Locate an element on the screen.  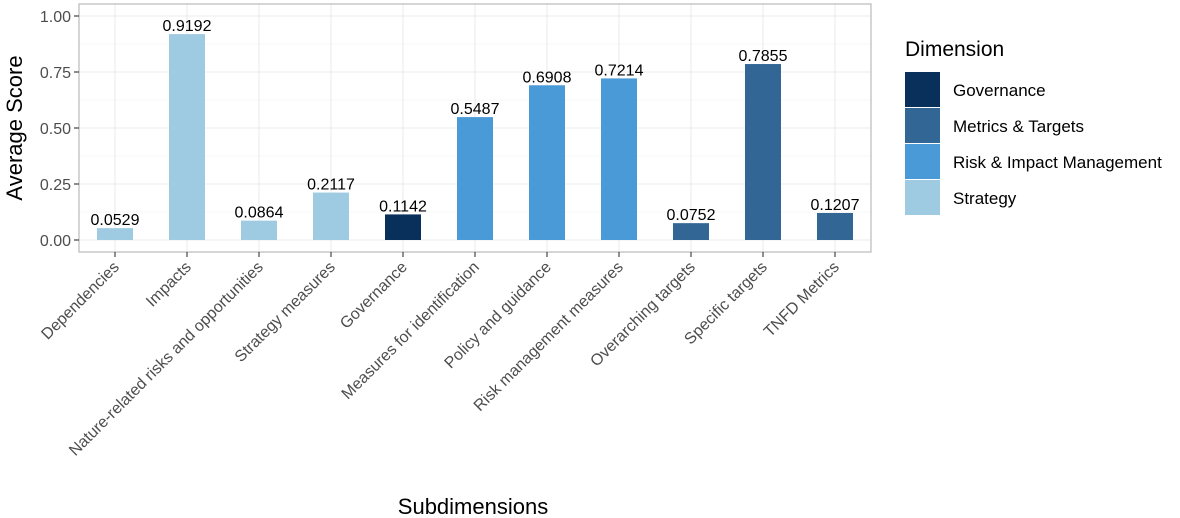
legend-item-label: Governance is located at coordinates (999, 90).